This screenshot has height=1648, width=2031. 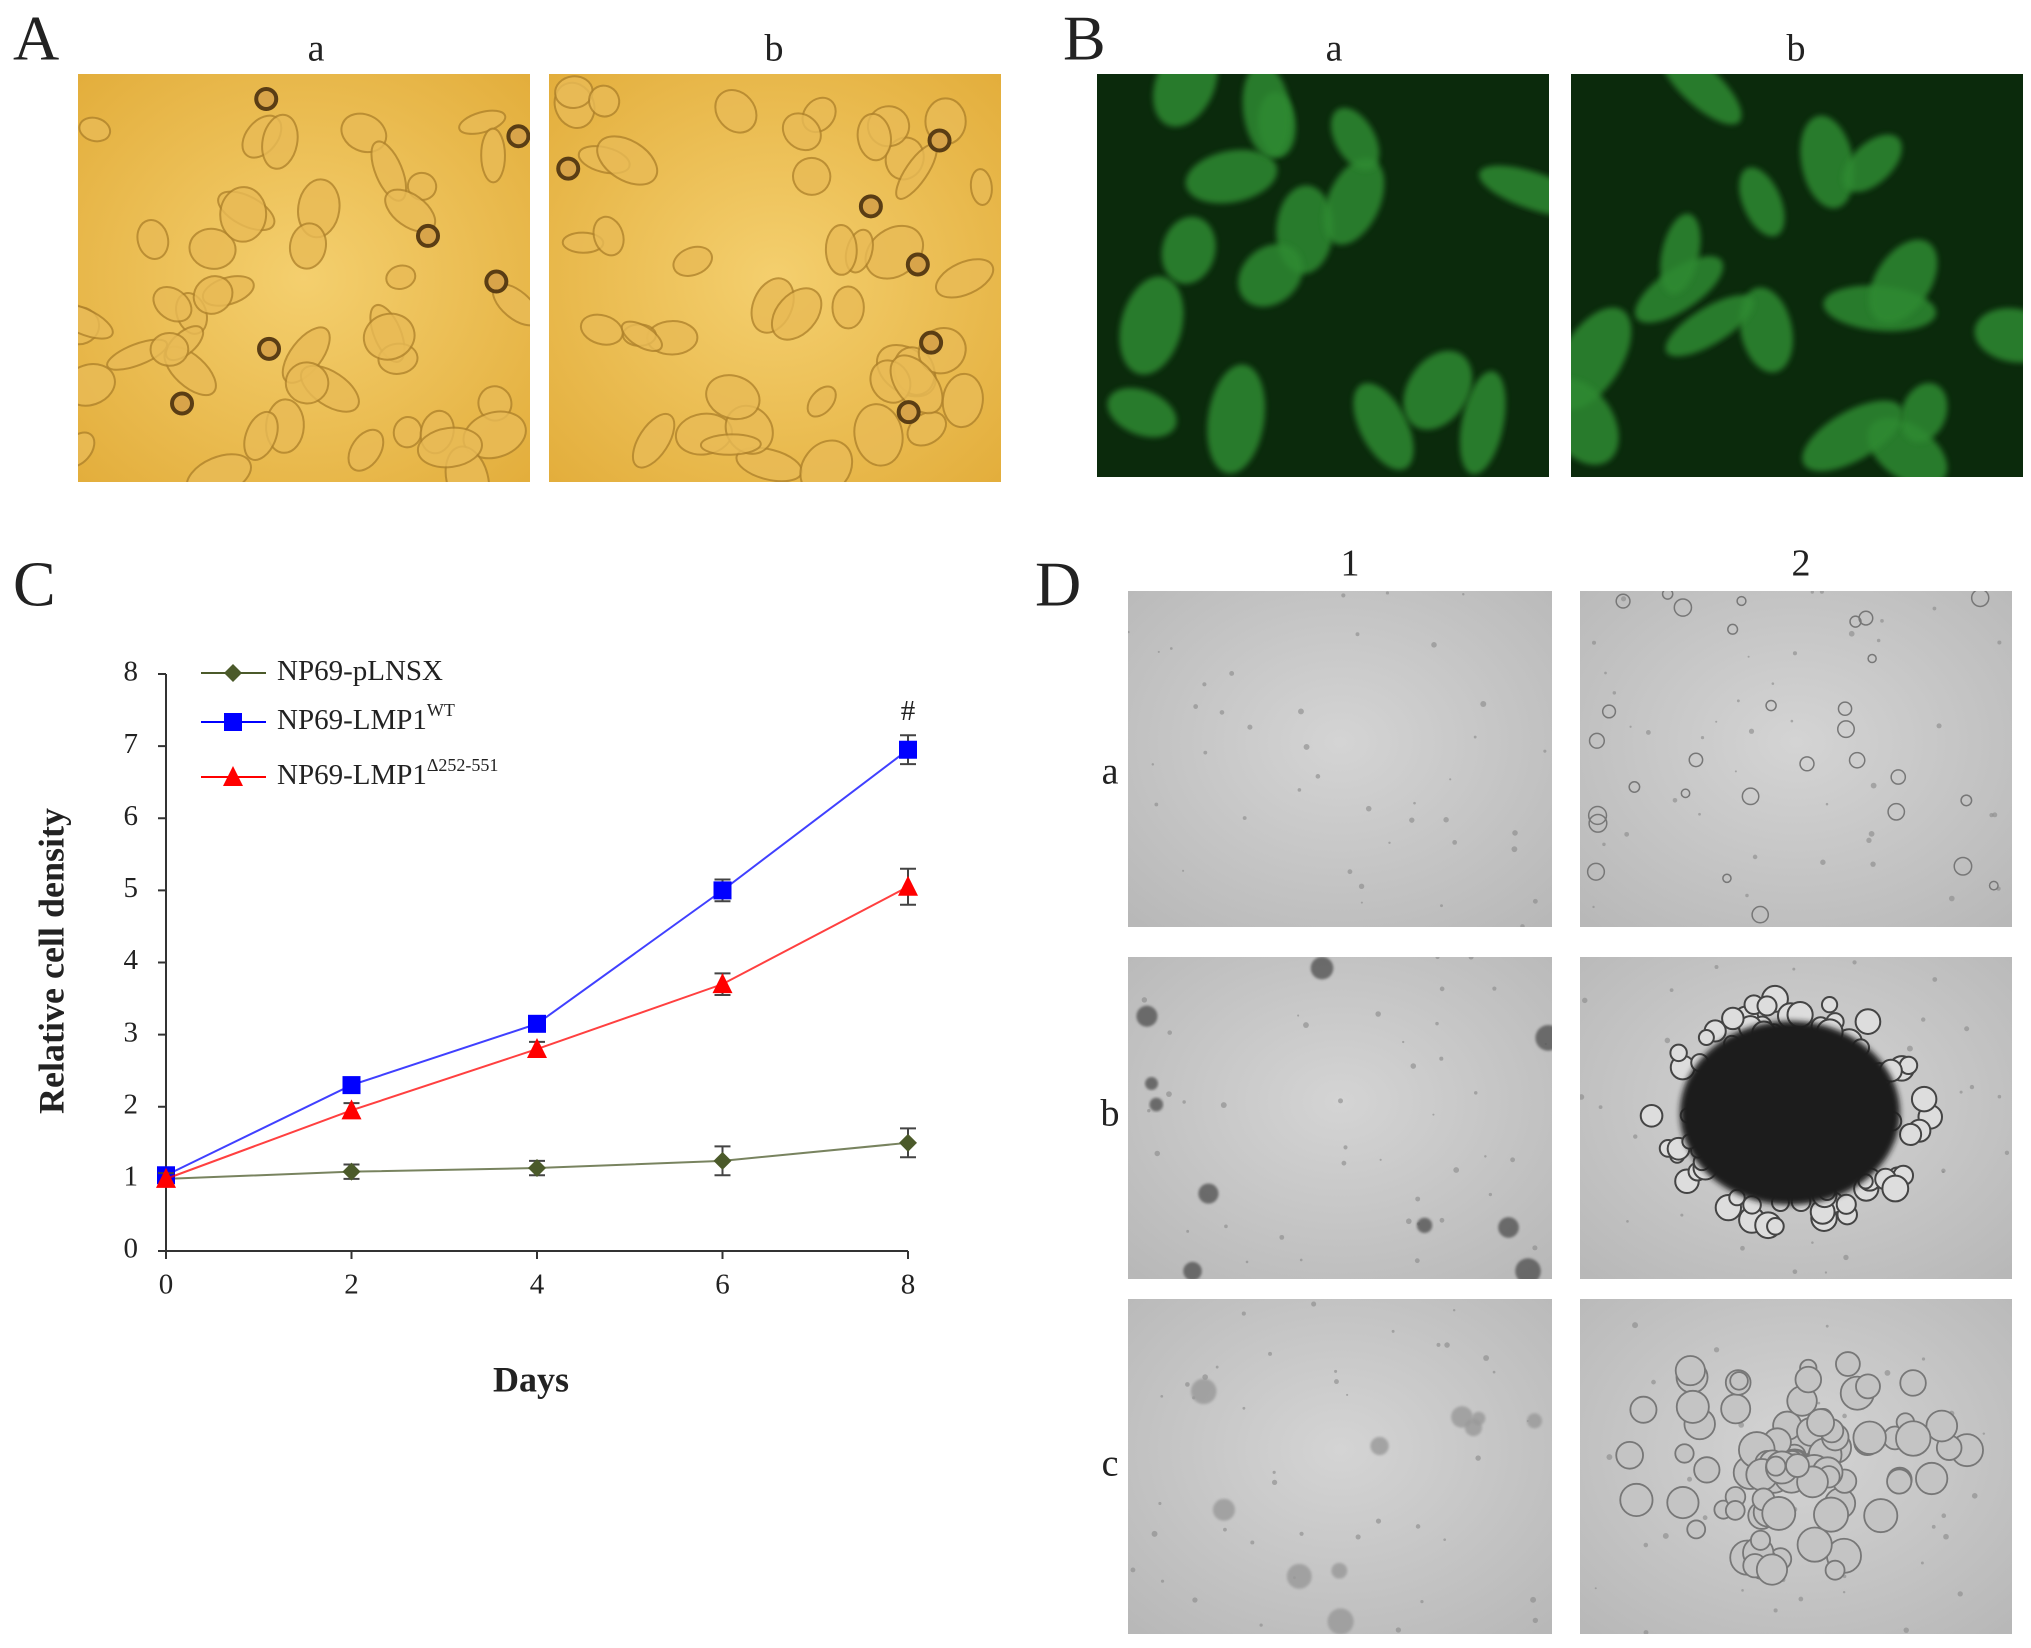 What do you see at coordinates (34, 584) in the screenshot?
I see `panel-label: C` at bounding box center [34, 584].